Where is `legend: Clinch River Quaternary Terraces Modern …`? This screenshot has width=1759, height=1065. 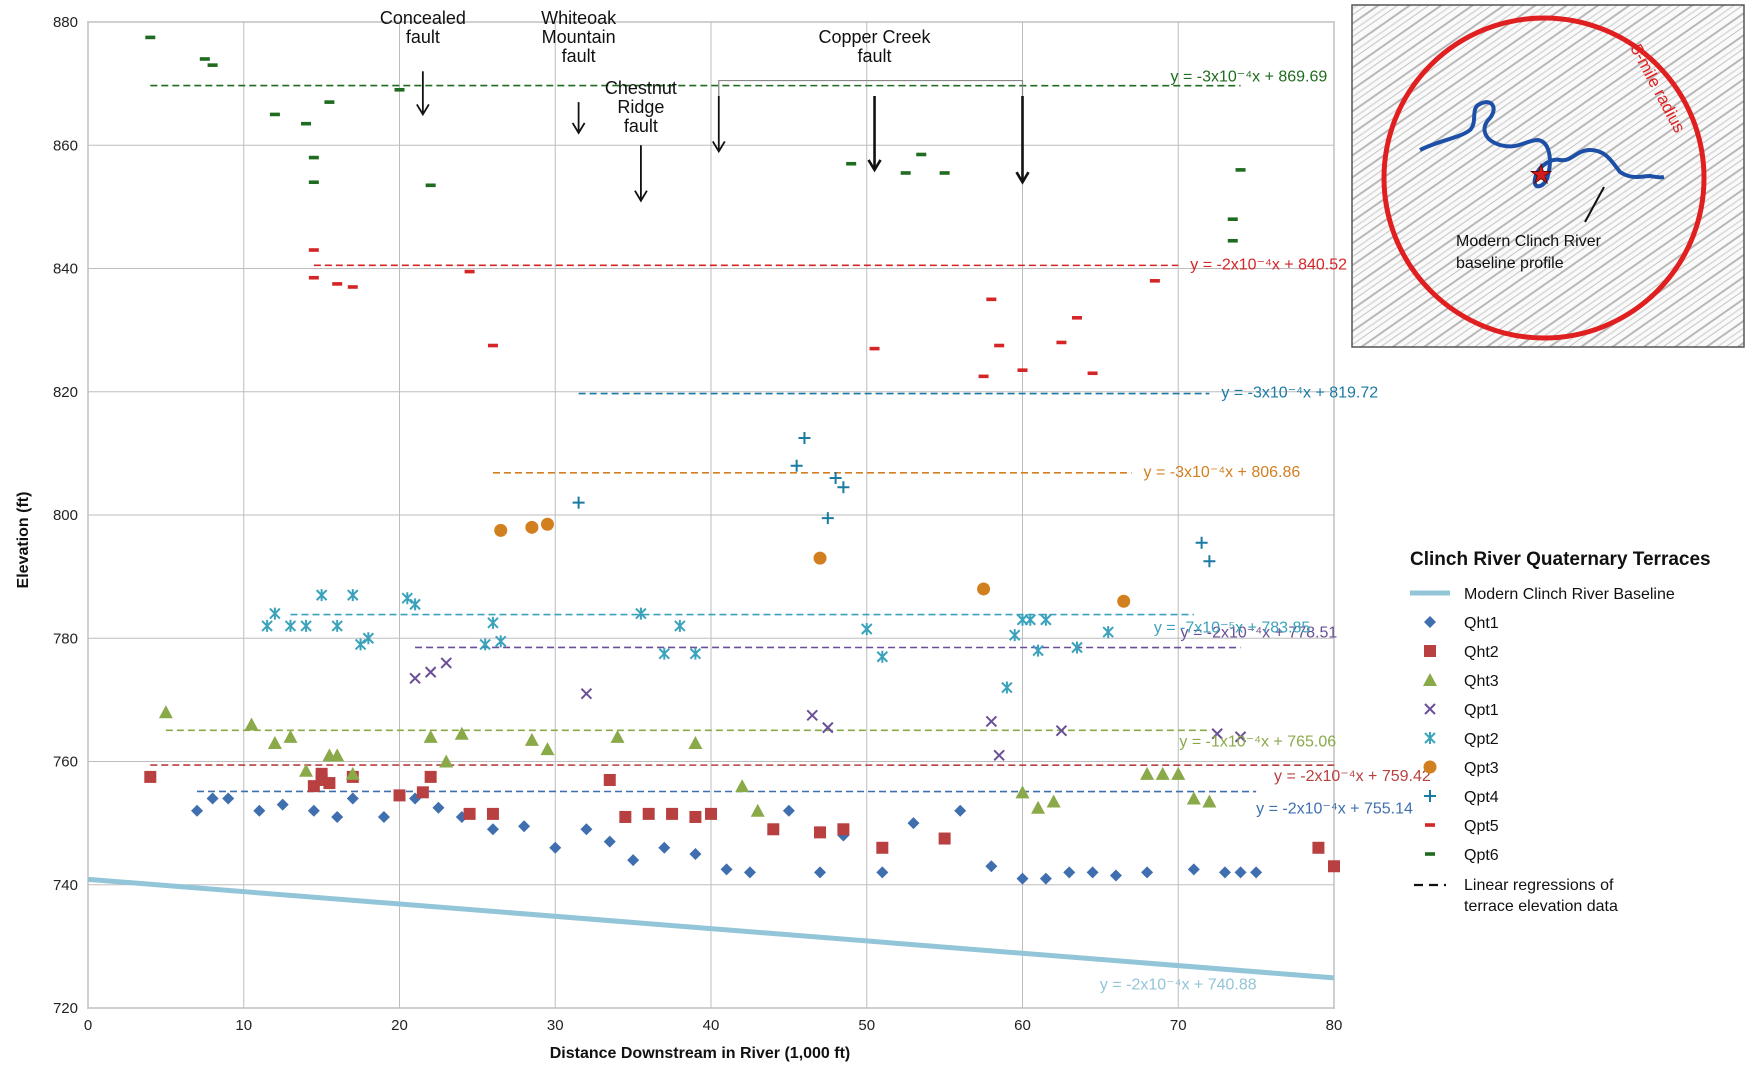 legend: Clinch River Quaternary Terraces Modern … is located at coordinates (1560, 732).